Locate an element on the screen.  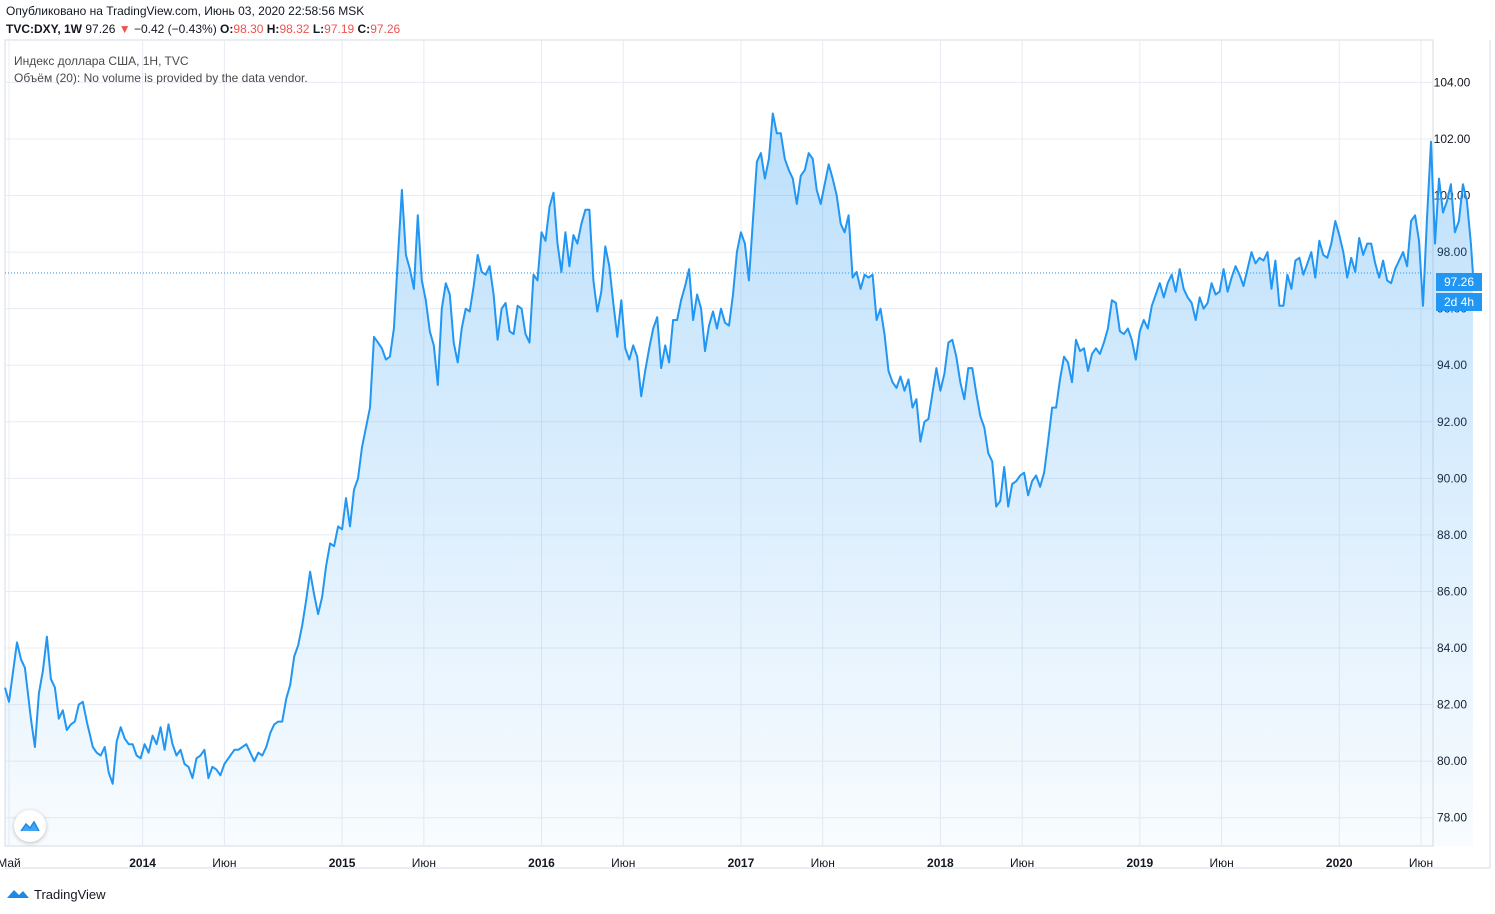
x-tick-label: 2019 is located at coordinates (1139, 863).